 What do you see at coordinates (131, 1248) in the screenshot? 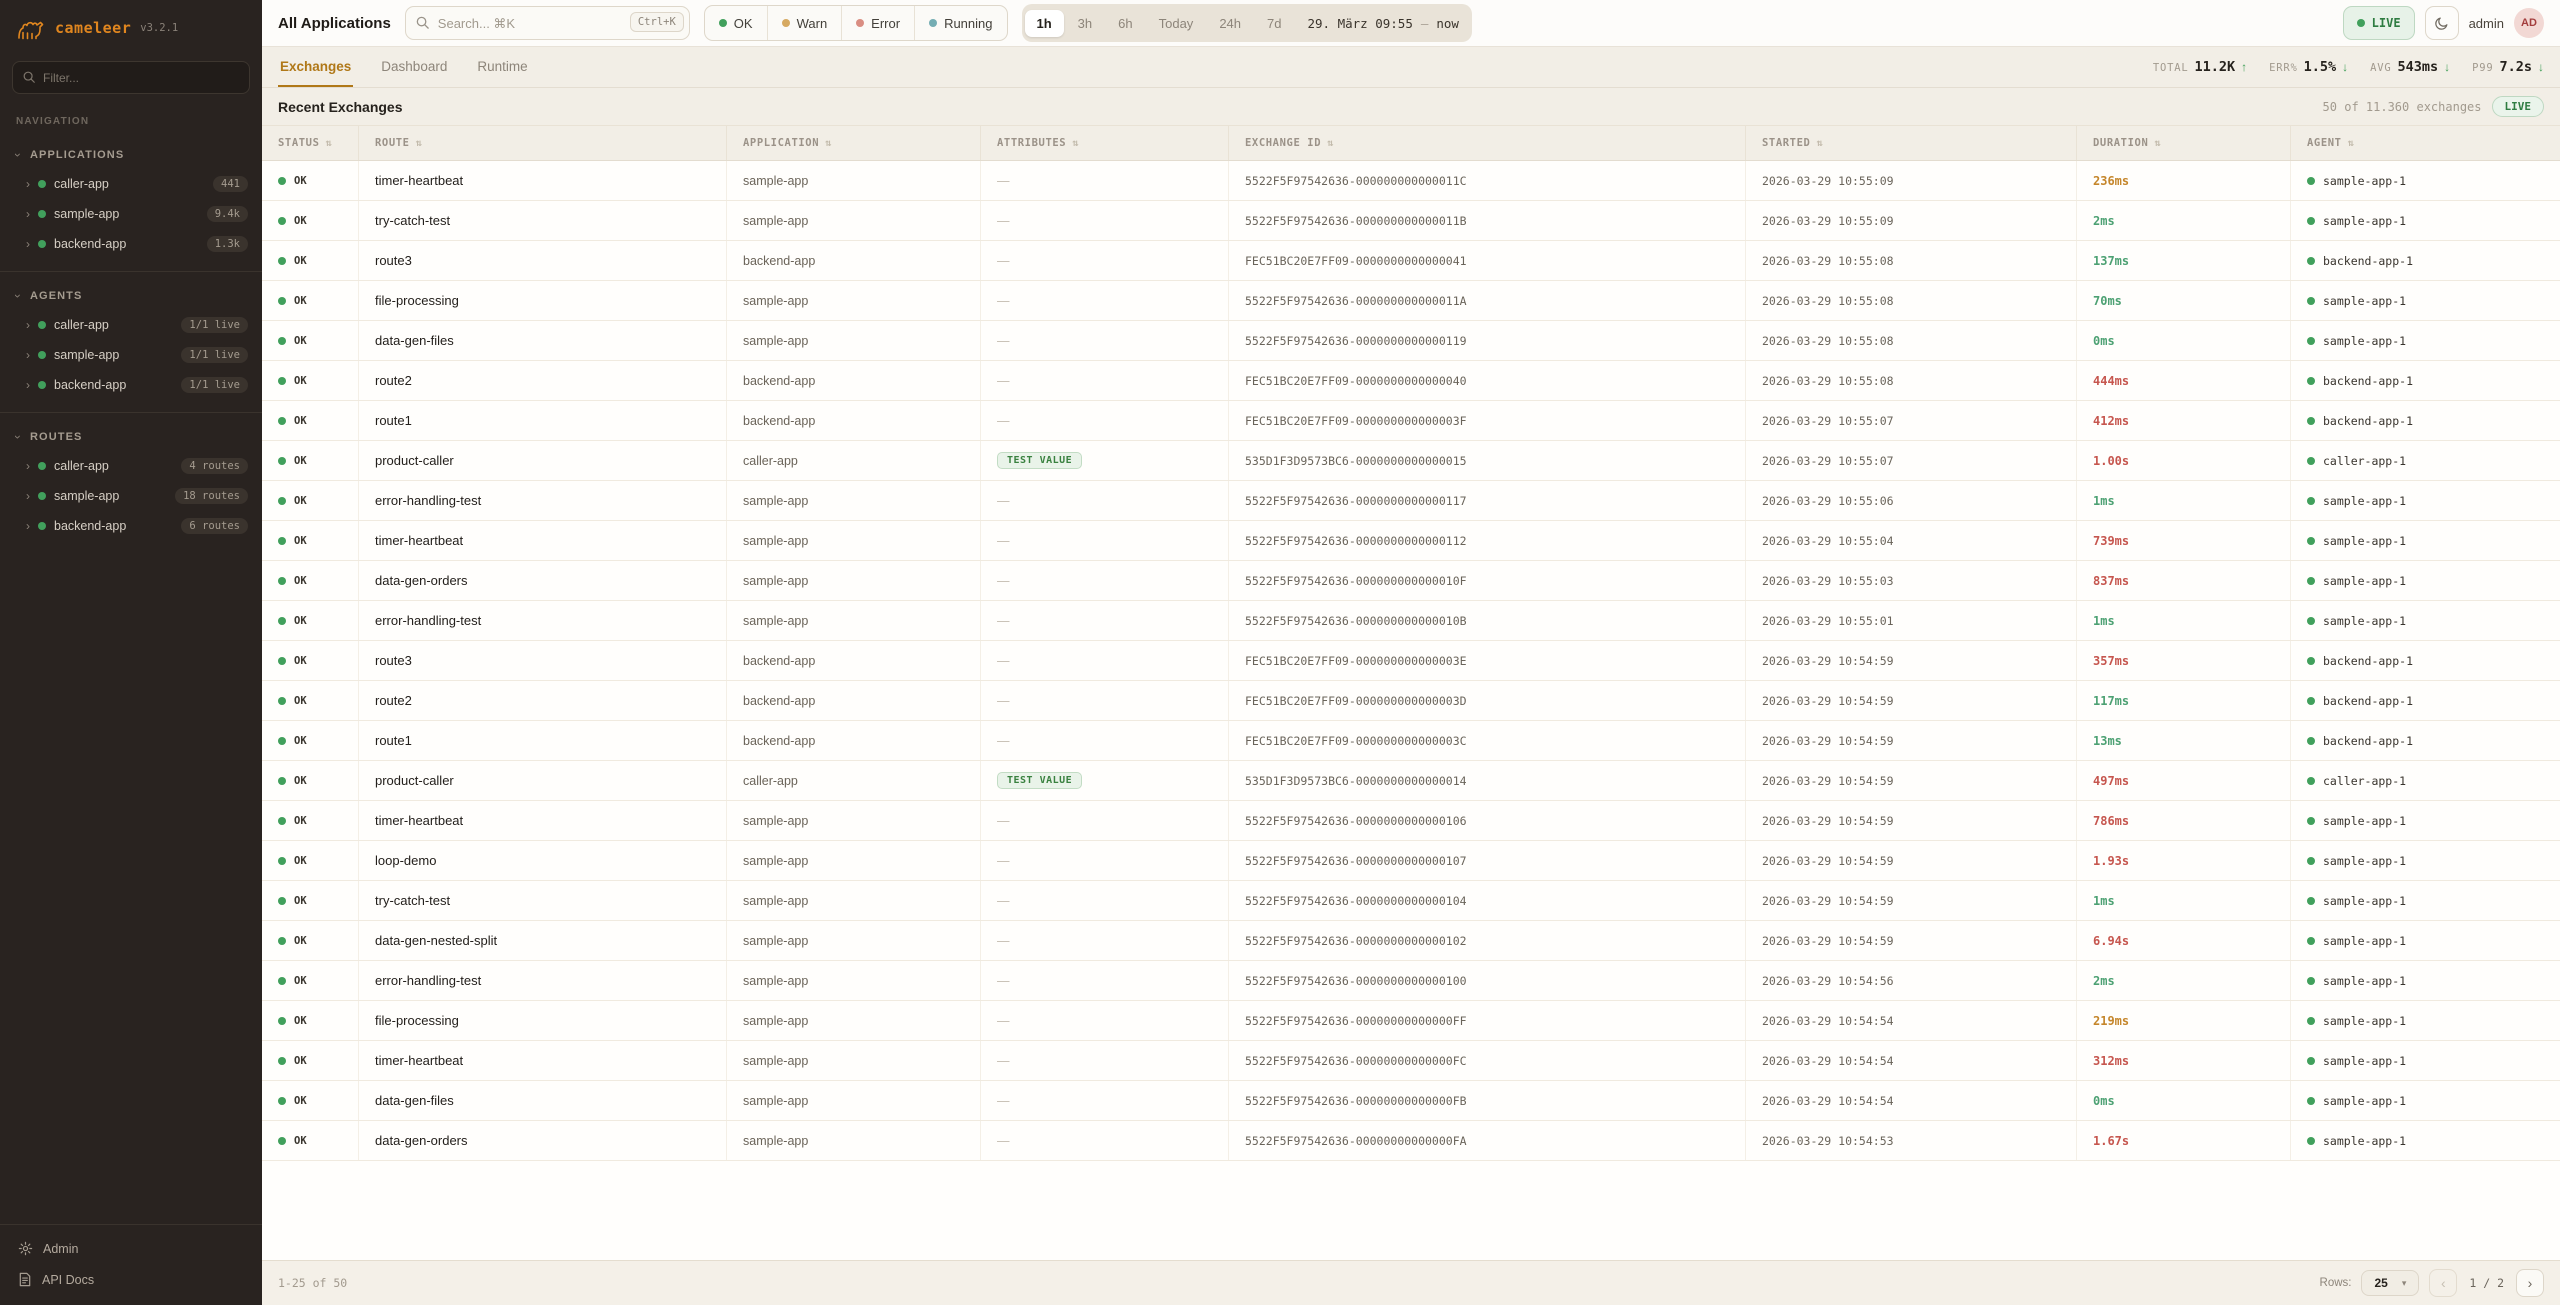
I see `sidebar-item-admin: Admin` at bounding box center [131, 1248].